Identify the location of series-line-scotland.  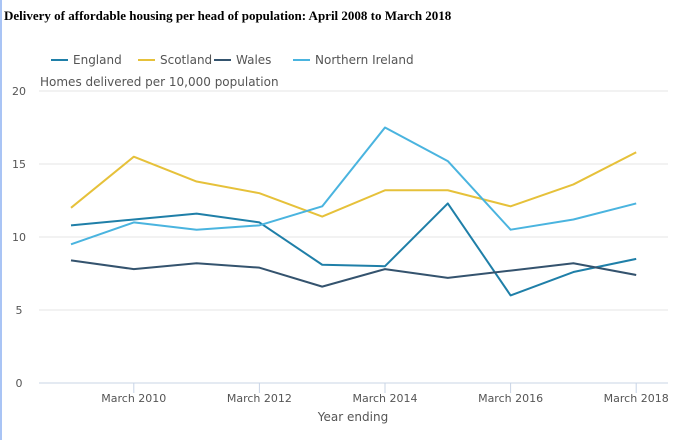
(353, 184).